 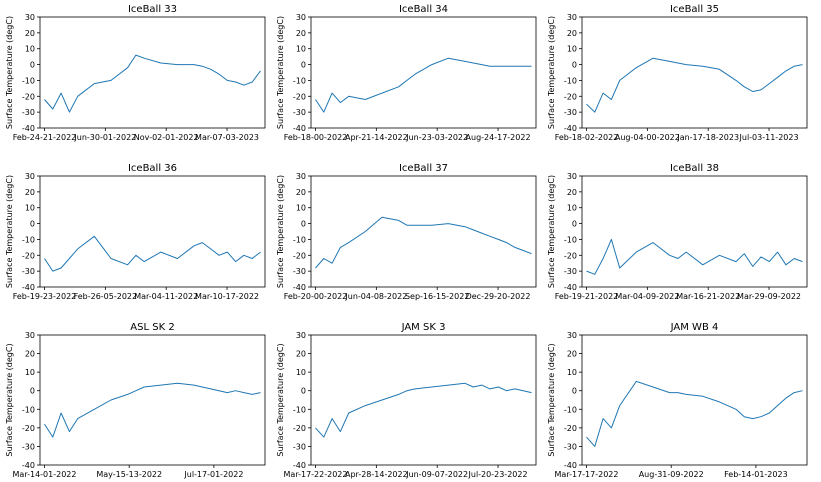 I want to click on x-tick-label: Jul-20-23-2022, so click(x=498, y=474).